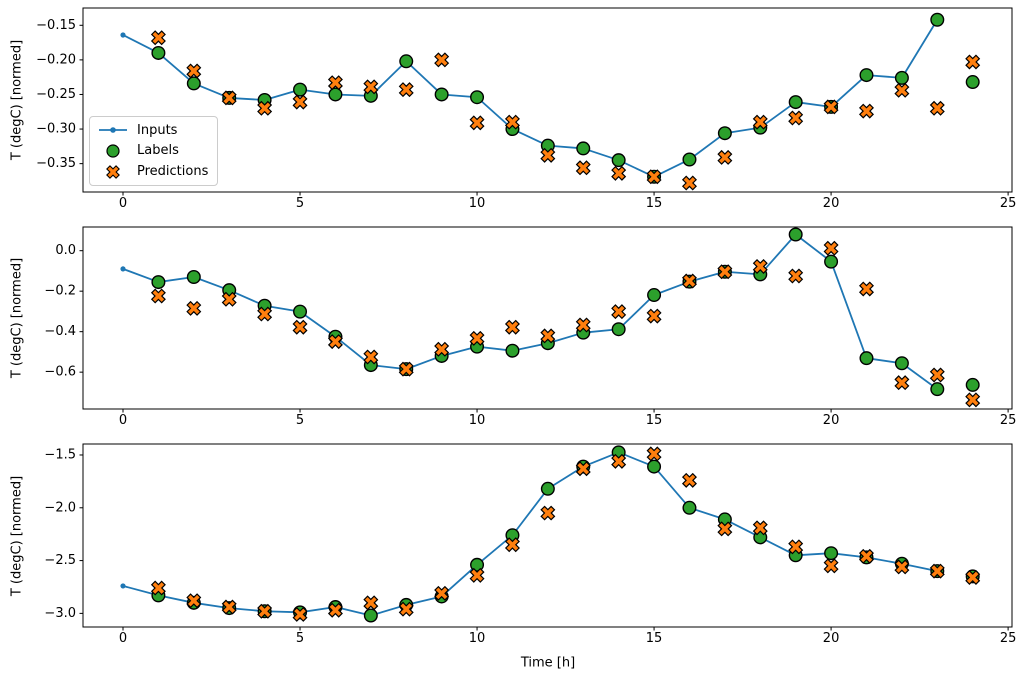  I want to click on y-axis-label-subplot-3: T (degC) [normed], so click(17, 536).